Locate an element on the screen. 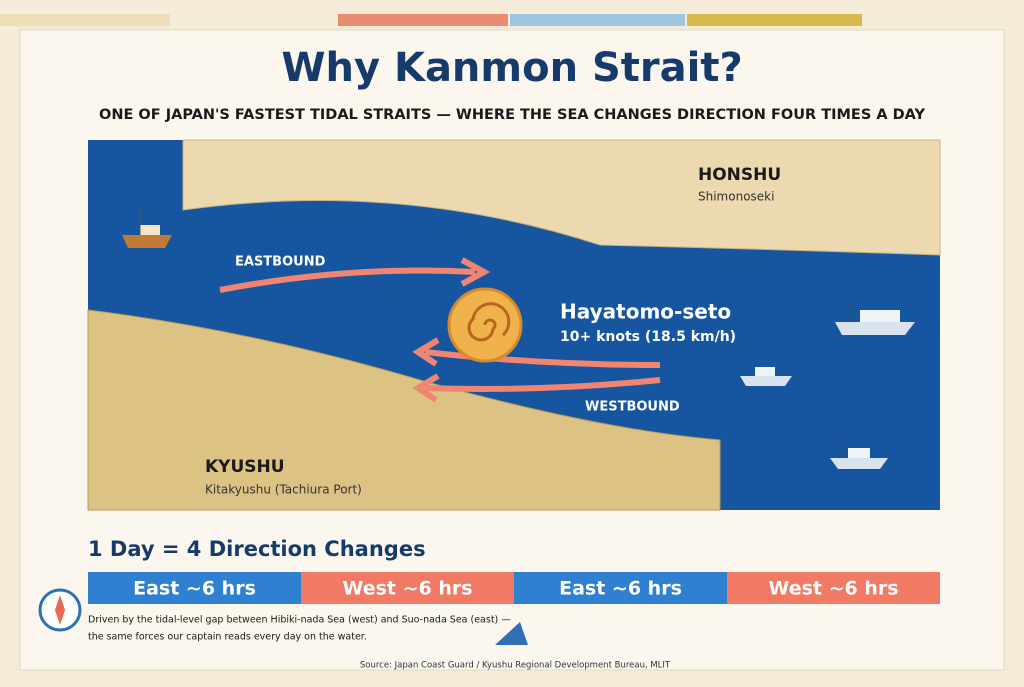 This screenshot has height=687, width=1024. westbound-label: WESTBOUND is located at coordinates (632, 407).